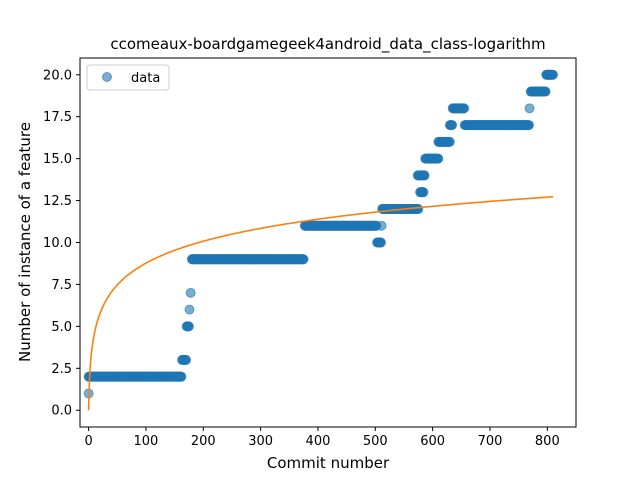 The height and width of the screenshot is (480, 640). What do you see at coordinates (61, 327) in the screenshot?
I see `y-tick-label: 5.0` at bounding box center [61, 327].